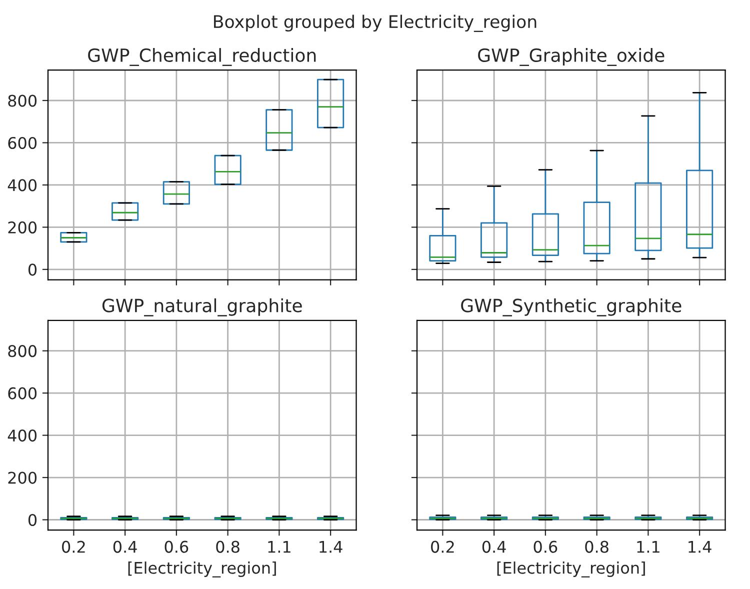 This screenshot has width=750, height=589. I want to click on chart-title: GWP_natural_graphite, so click(202, 307).